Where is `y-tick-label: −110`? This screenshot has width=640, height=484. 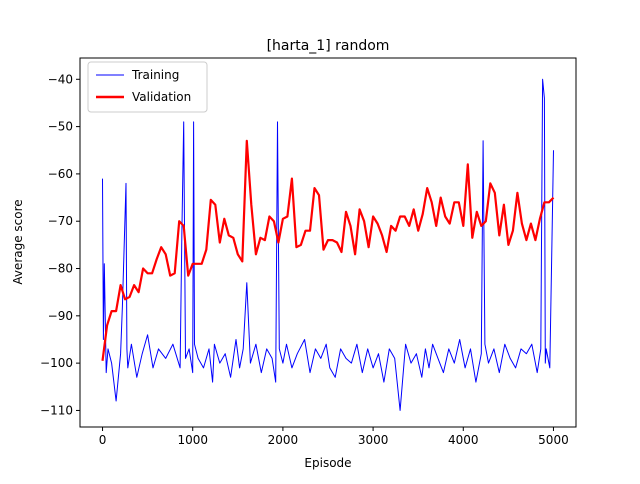 y-tick-label: −110 is located at coordinates (56, 410).